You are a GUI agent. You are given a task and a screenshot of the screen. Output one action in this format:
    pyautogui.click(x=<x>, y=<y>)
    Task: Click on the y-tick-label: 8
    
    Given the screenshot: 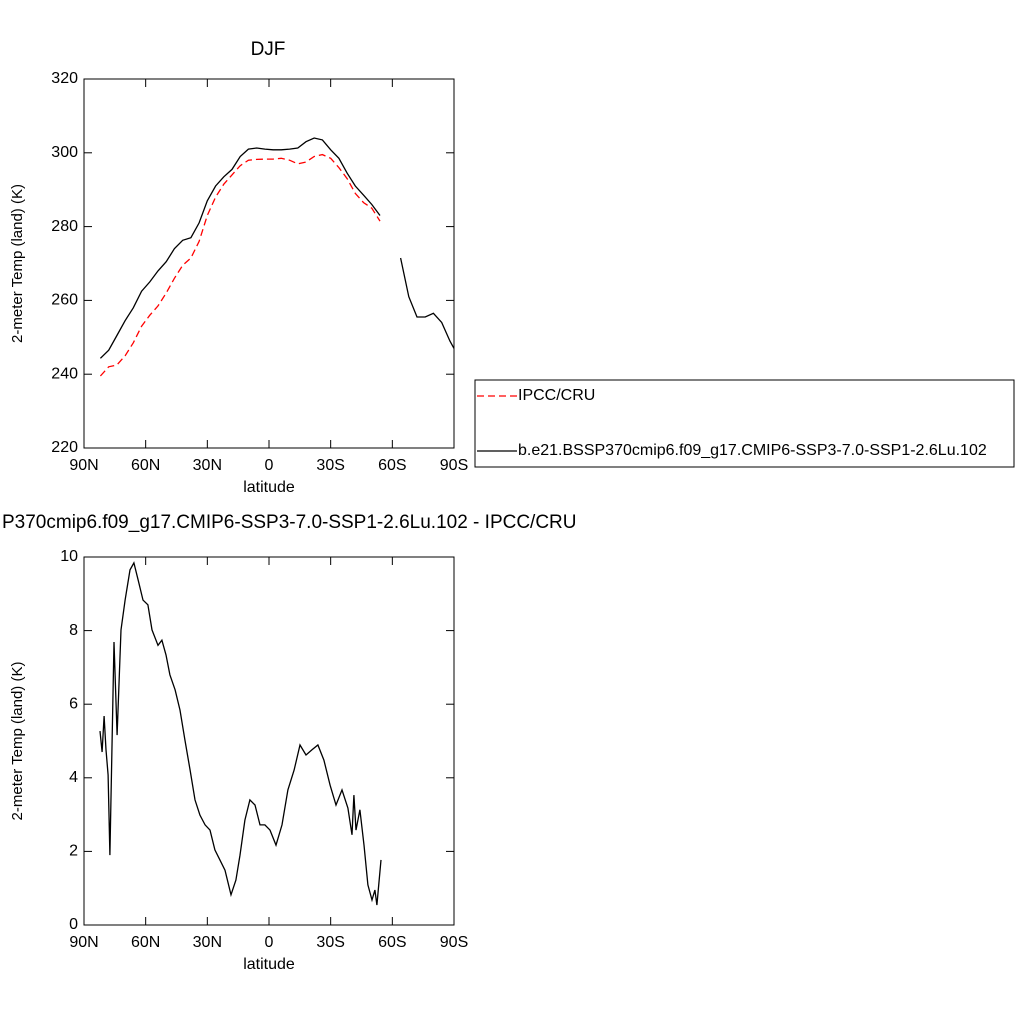 What is the action you would take?
    pyautogui.click(x=73, y=630)
    